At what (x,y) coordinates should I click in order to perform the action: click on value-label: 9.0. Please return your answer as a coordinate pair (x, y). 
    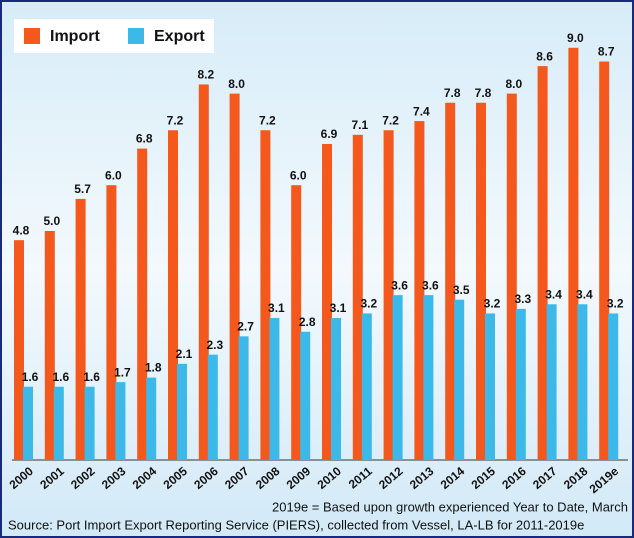
    Looking at the image, I should click on (575, 38).